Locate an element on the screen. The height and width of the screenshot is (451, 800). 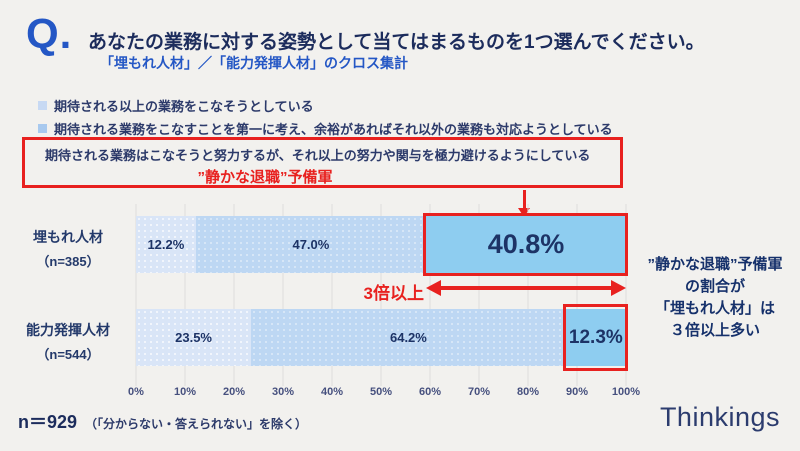
x-tick-label: 0% is located at coordinates (136, 392).